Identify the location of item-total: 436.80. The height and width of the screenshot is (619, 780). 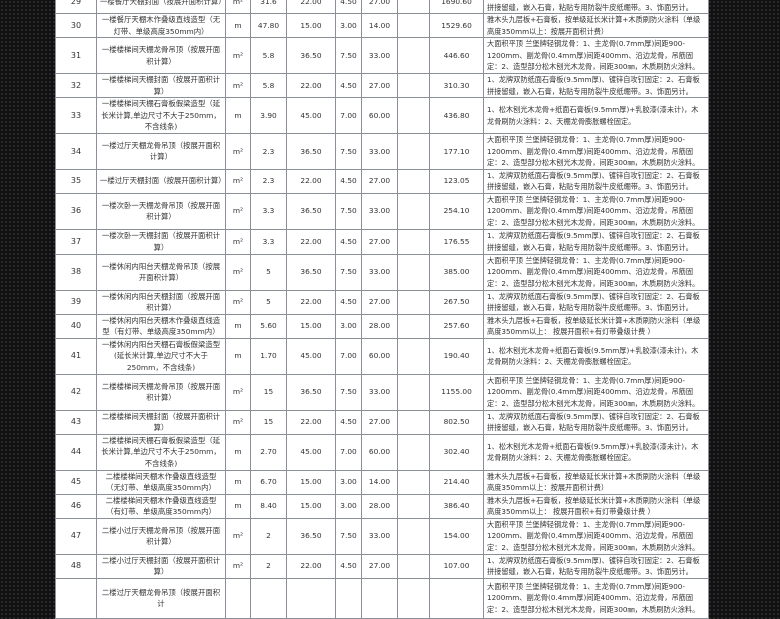
(456, 115).